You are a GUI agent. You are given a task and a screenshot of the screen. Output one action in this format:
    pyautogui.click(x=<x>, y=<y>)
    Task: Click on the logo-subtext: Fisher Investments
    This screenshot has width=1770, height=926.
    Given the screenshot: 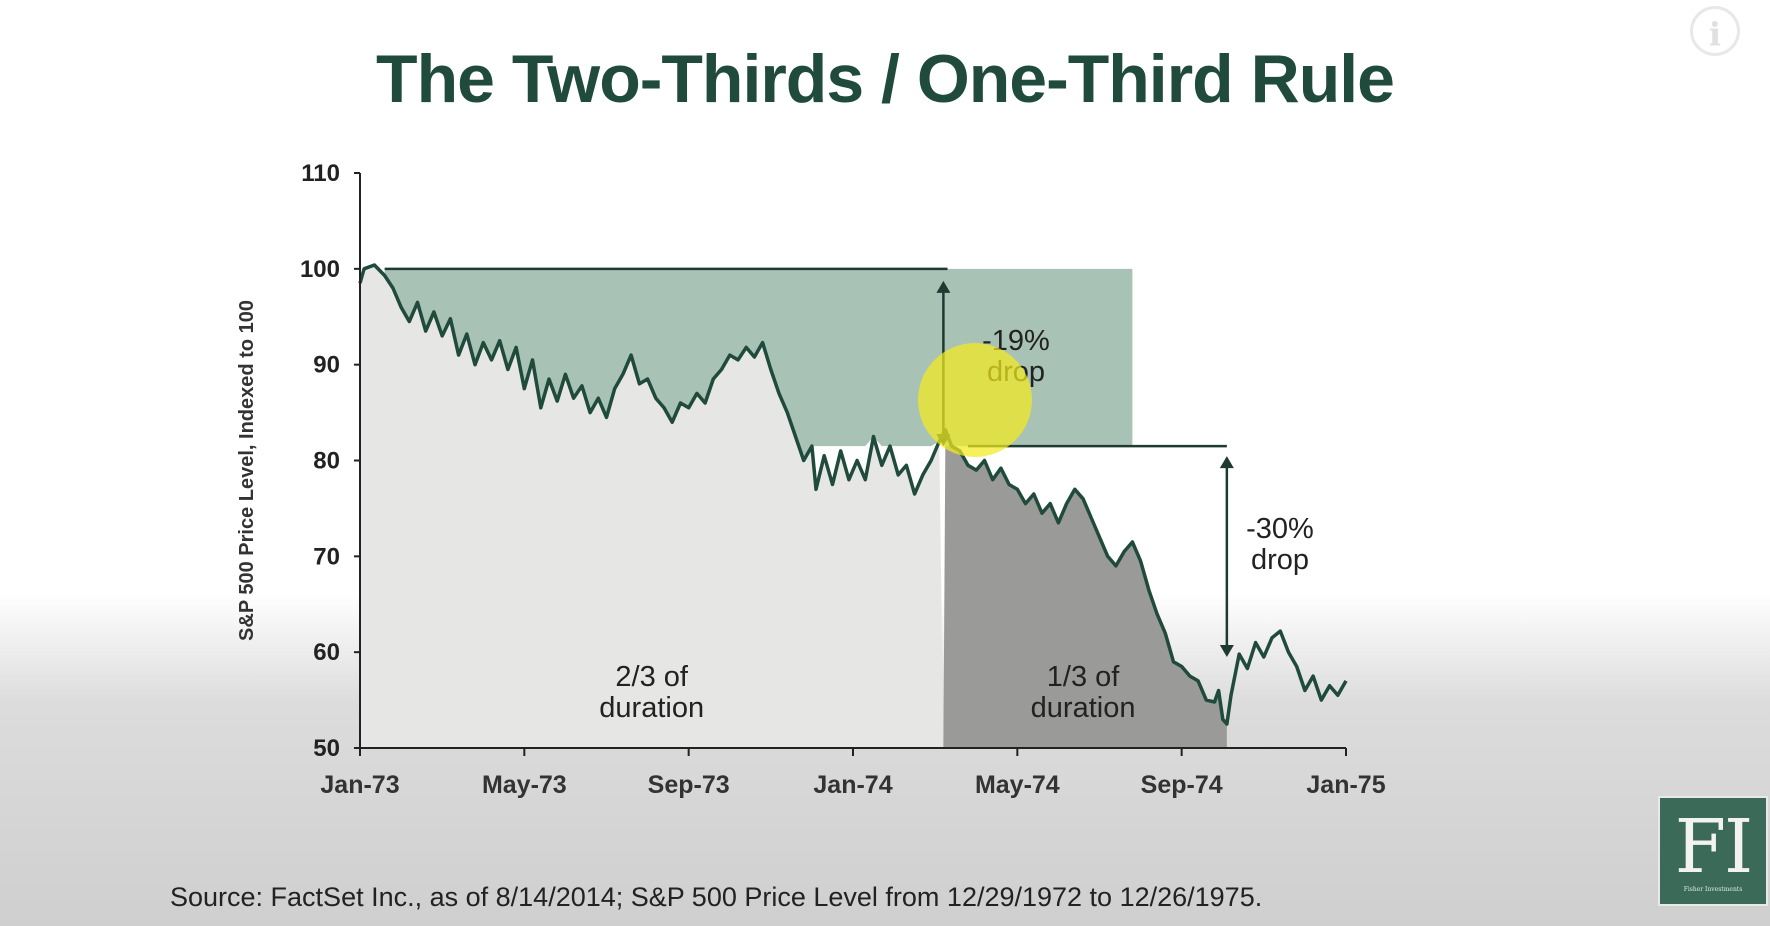 What is the action you would take?
    pyautogui.click(x=1713, y=889)
    